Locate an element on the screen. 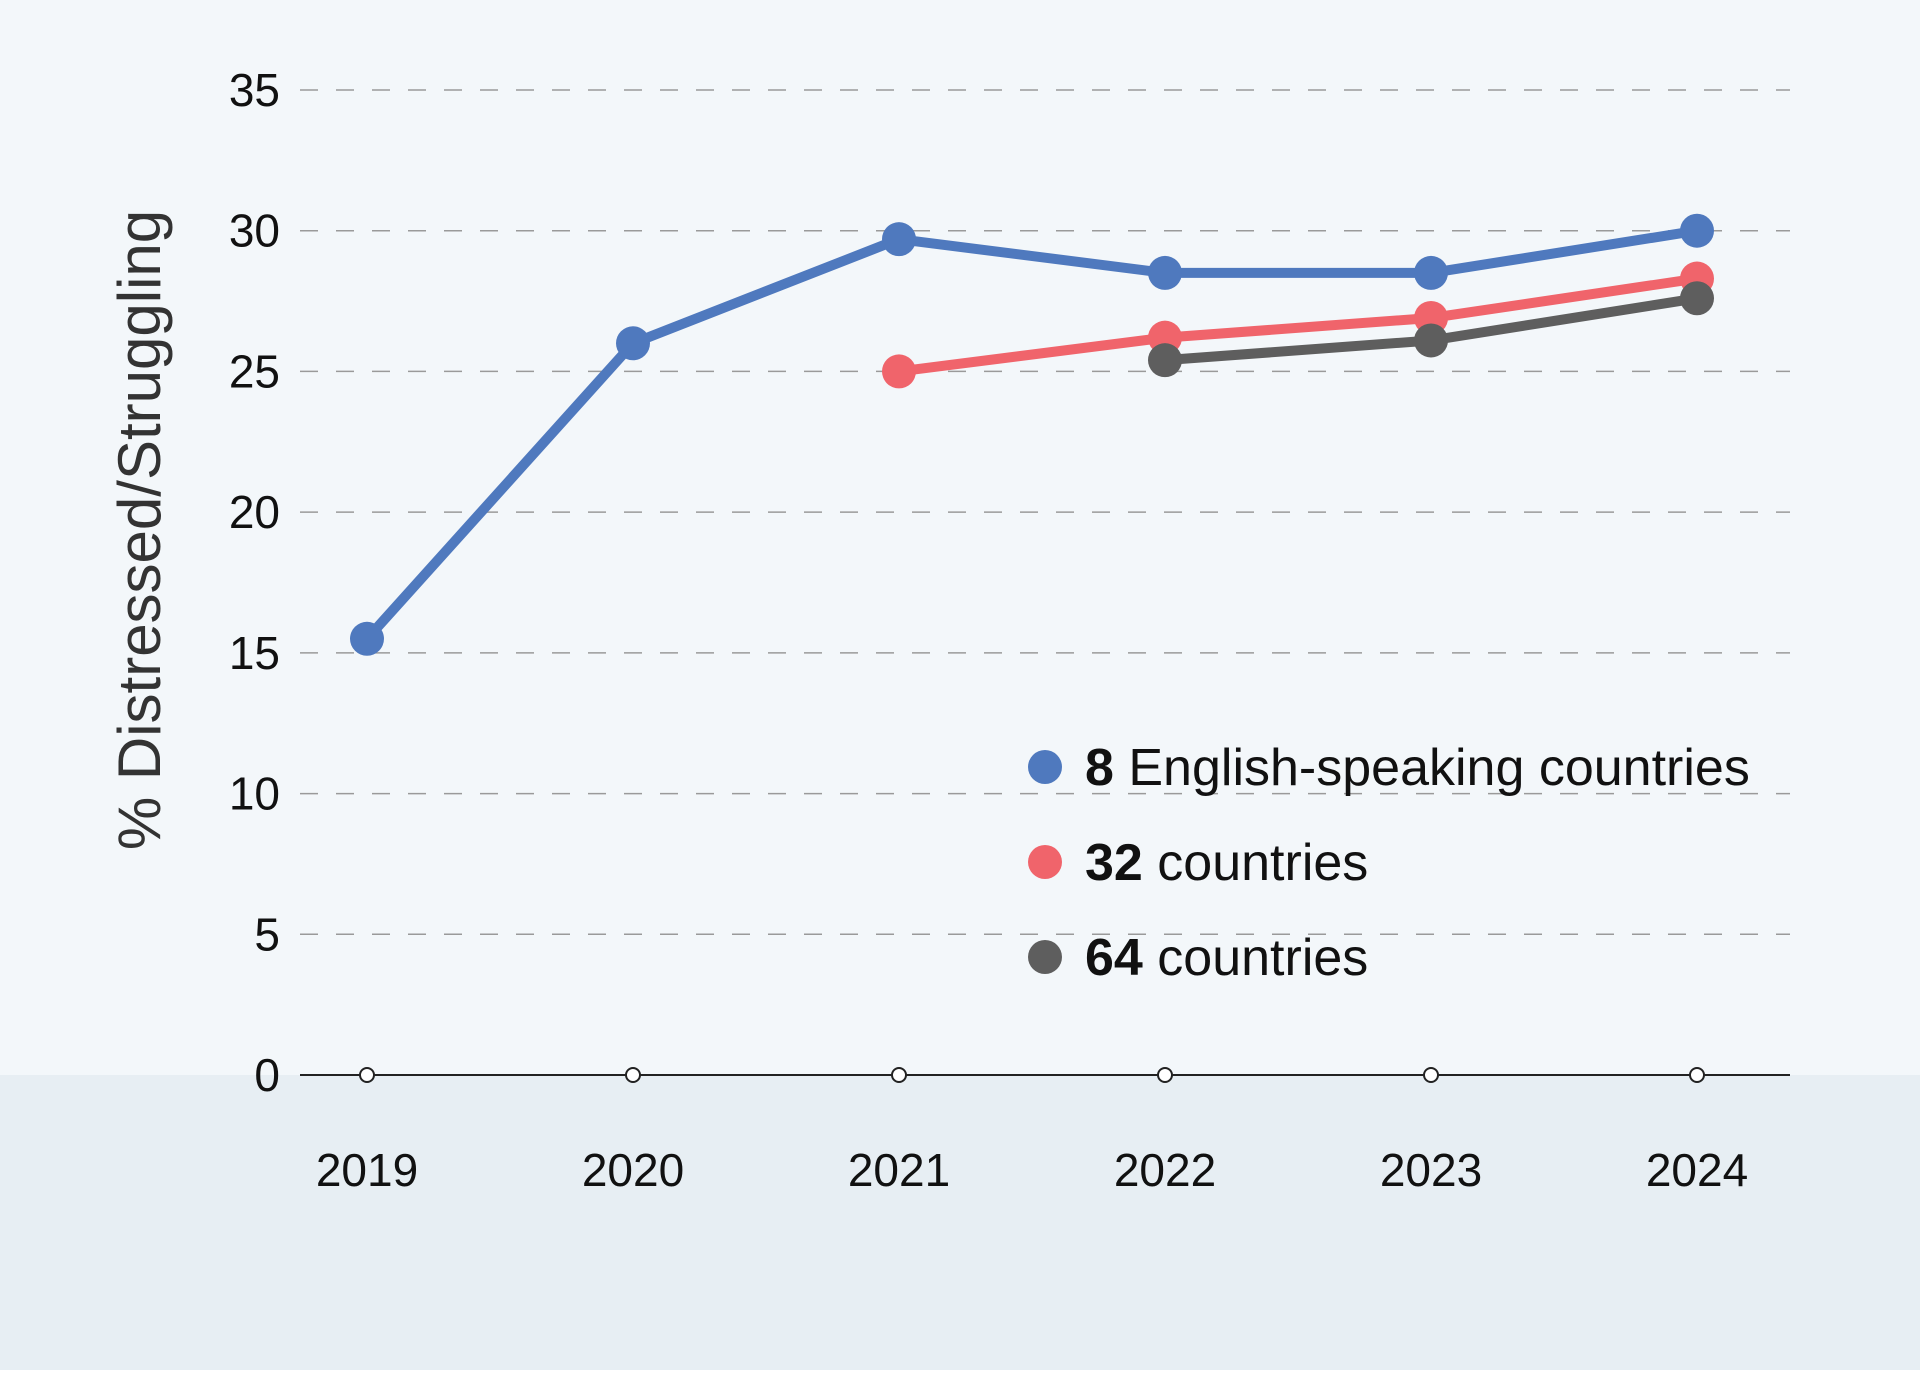 The image size is (1920, 1375). data-point-3-2023 is located at coordinates (1431, 340).